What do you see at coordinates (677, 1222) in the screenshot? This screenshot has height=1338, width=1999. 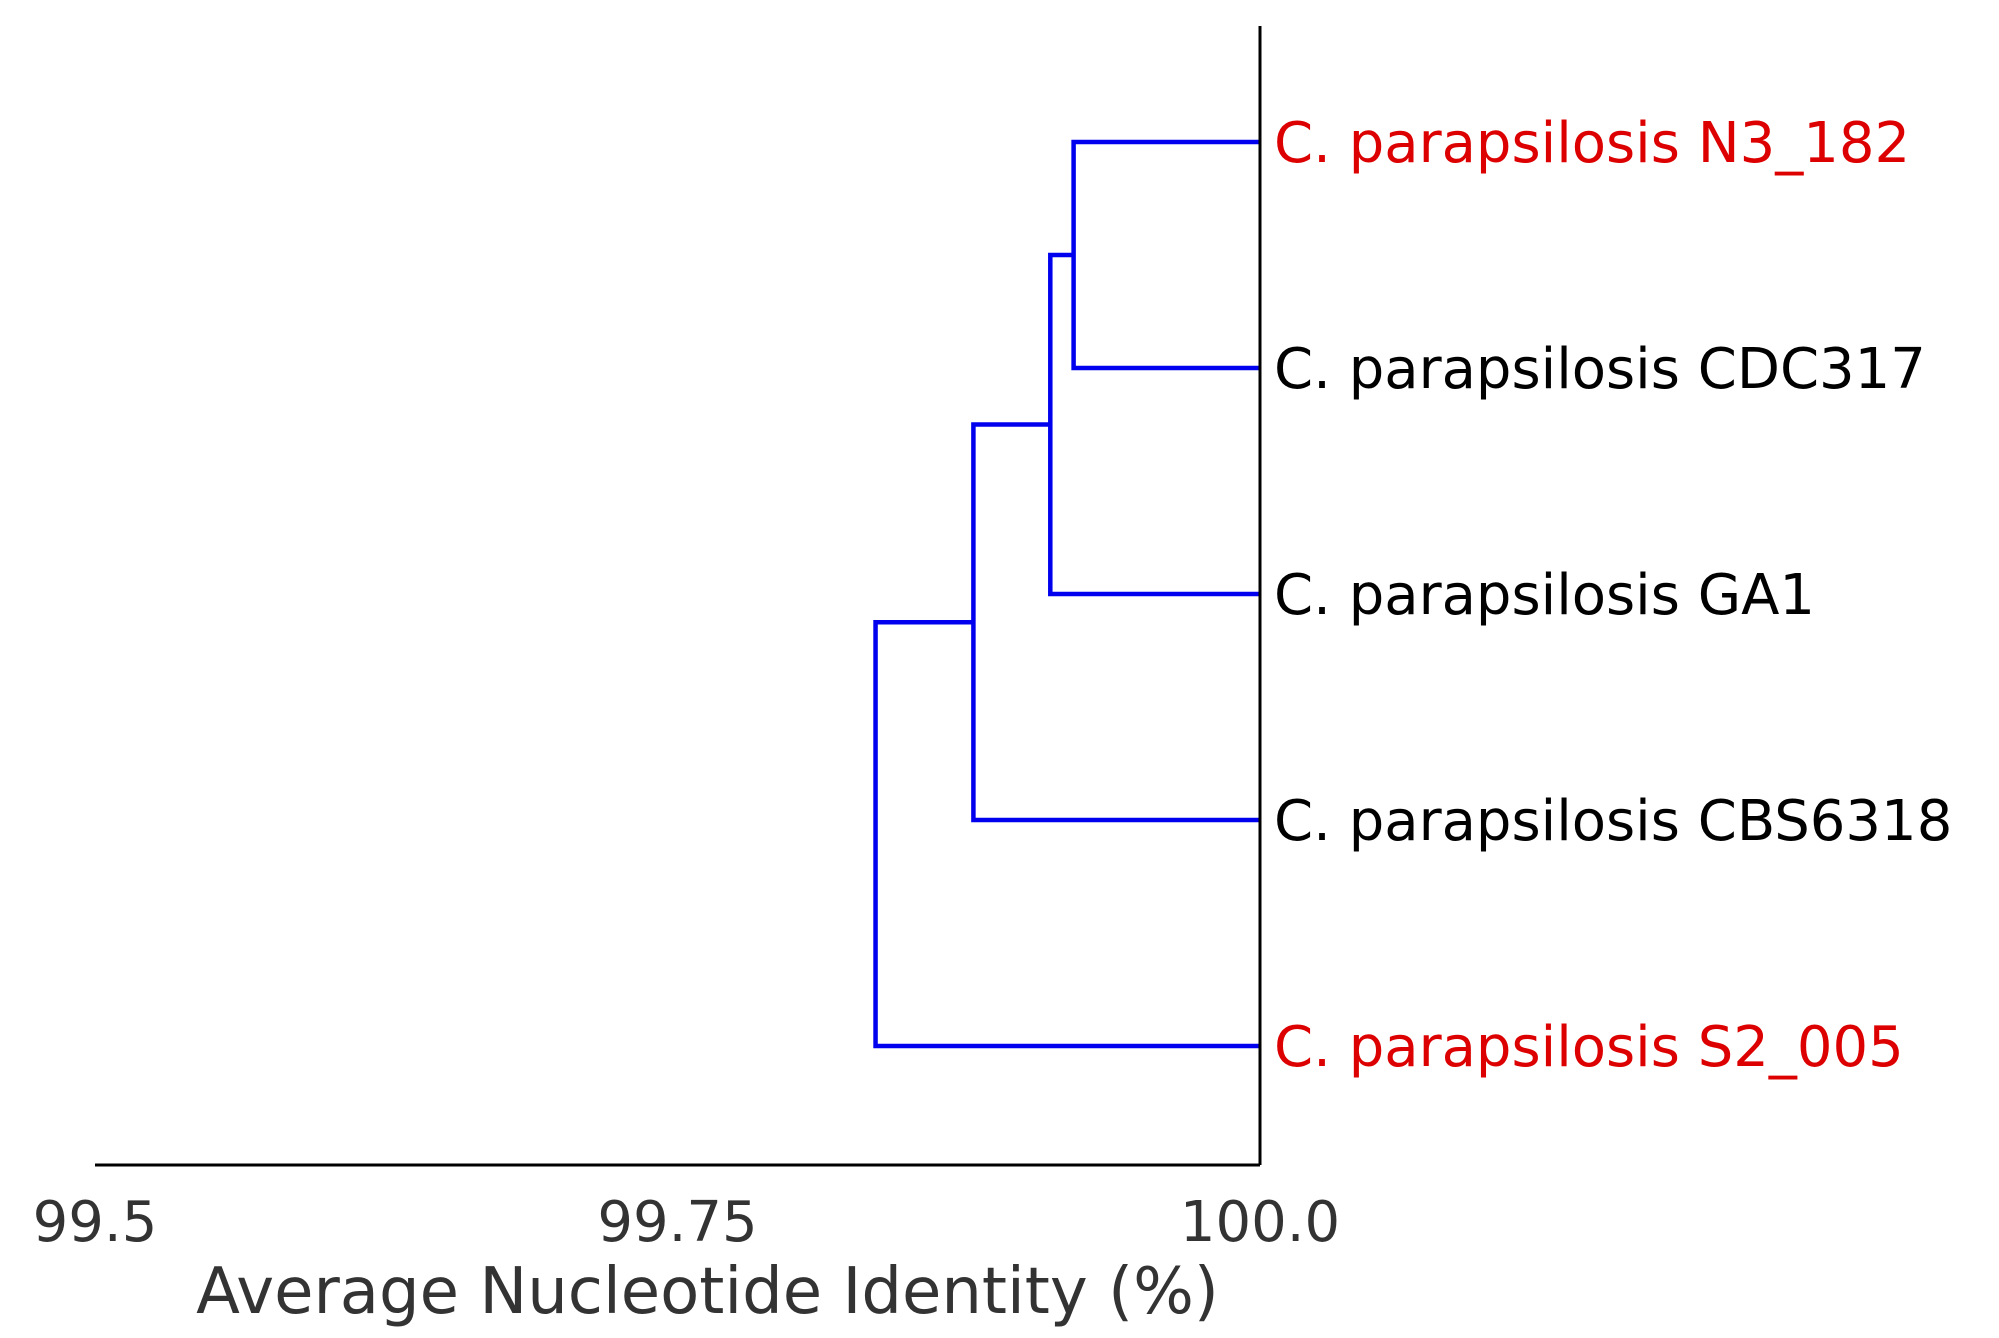 I see `x-tick-label: 99.75` at bounding box center [677, 1222].